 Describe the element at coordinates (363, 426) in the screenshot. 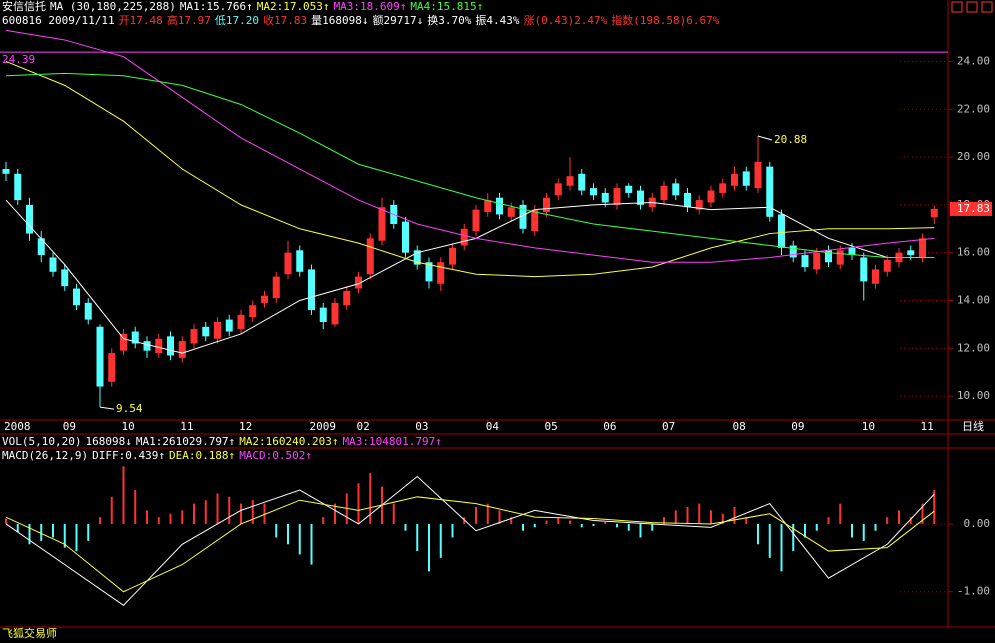

I see `x-tick-label: 02` at that location.